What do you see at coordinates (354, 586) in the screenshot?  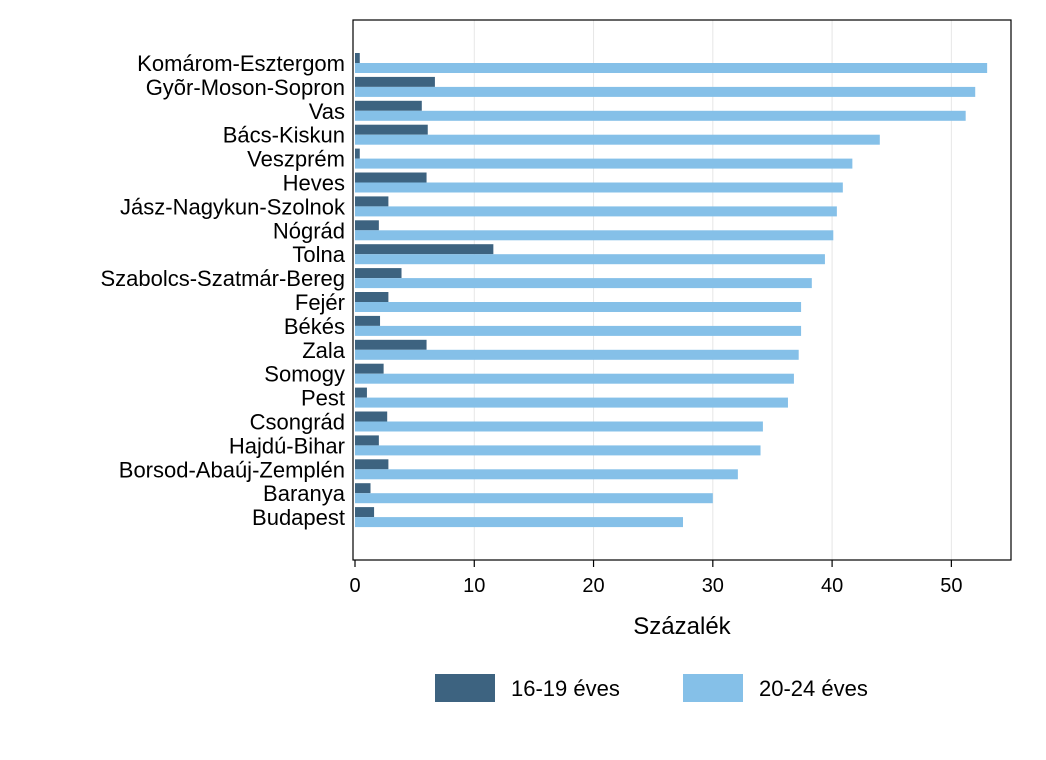 I see `x-tick-label-0: 0` at bounding box center [354, 586].